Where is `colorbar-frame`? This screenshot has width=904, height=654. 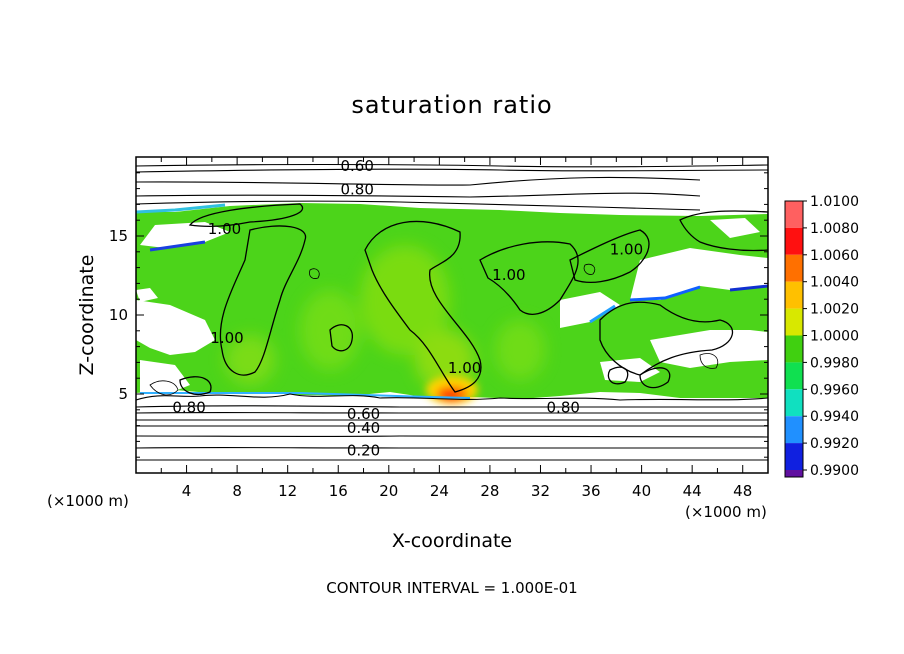 colorbar-frame is located at coordinates (794, 339).